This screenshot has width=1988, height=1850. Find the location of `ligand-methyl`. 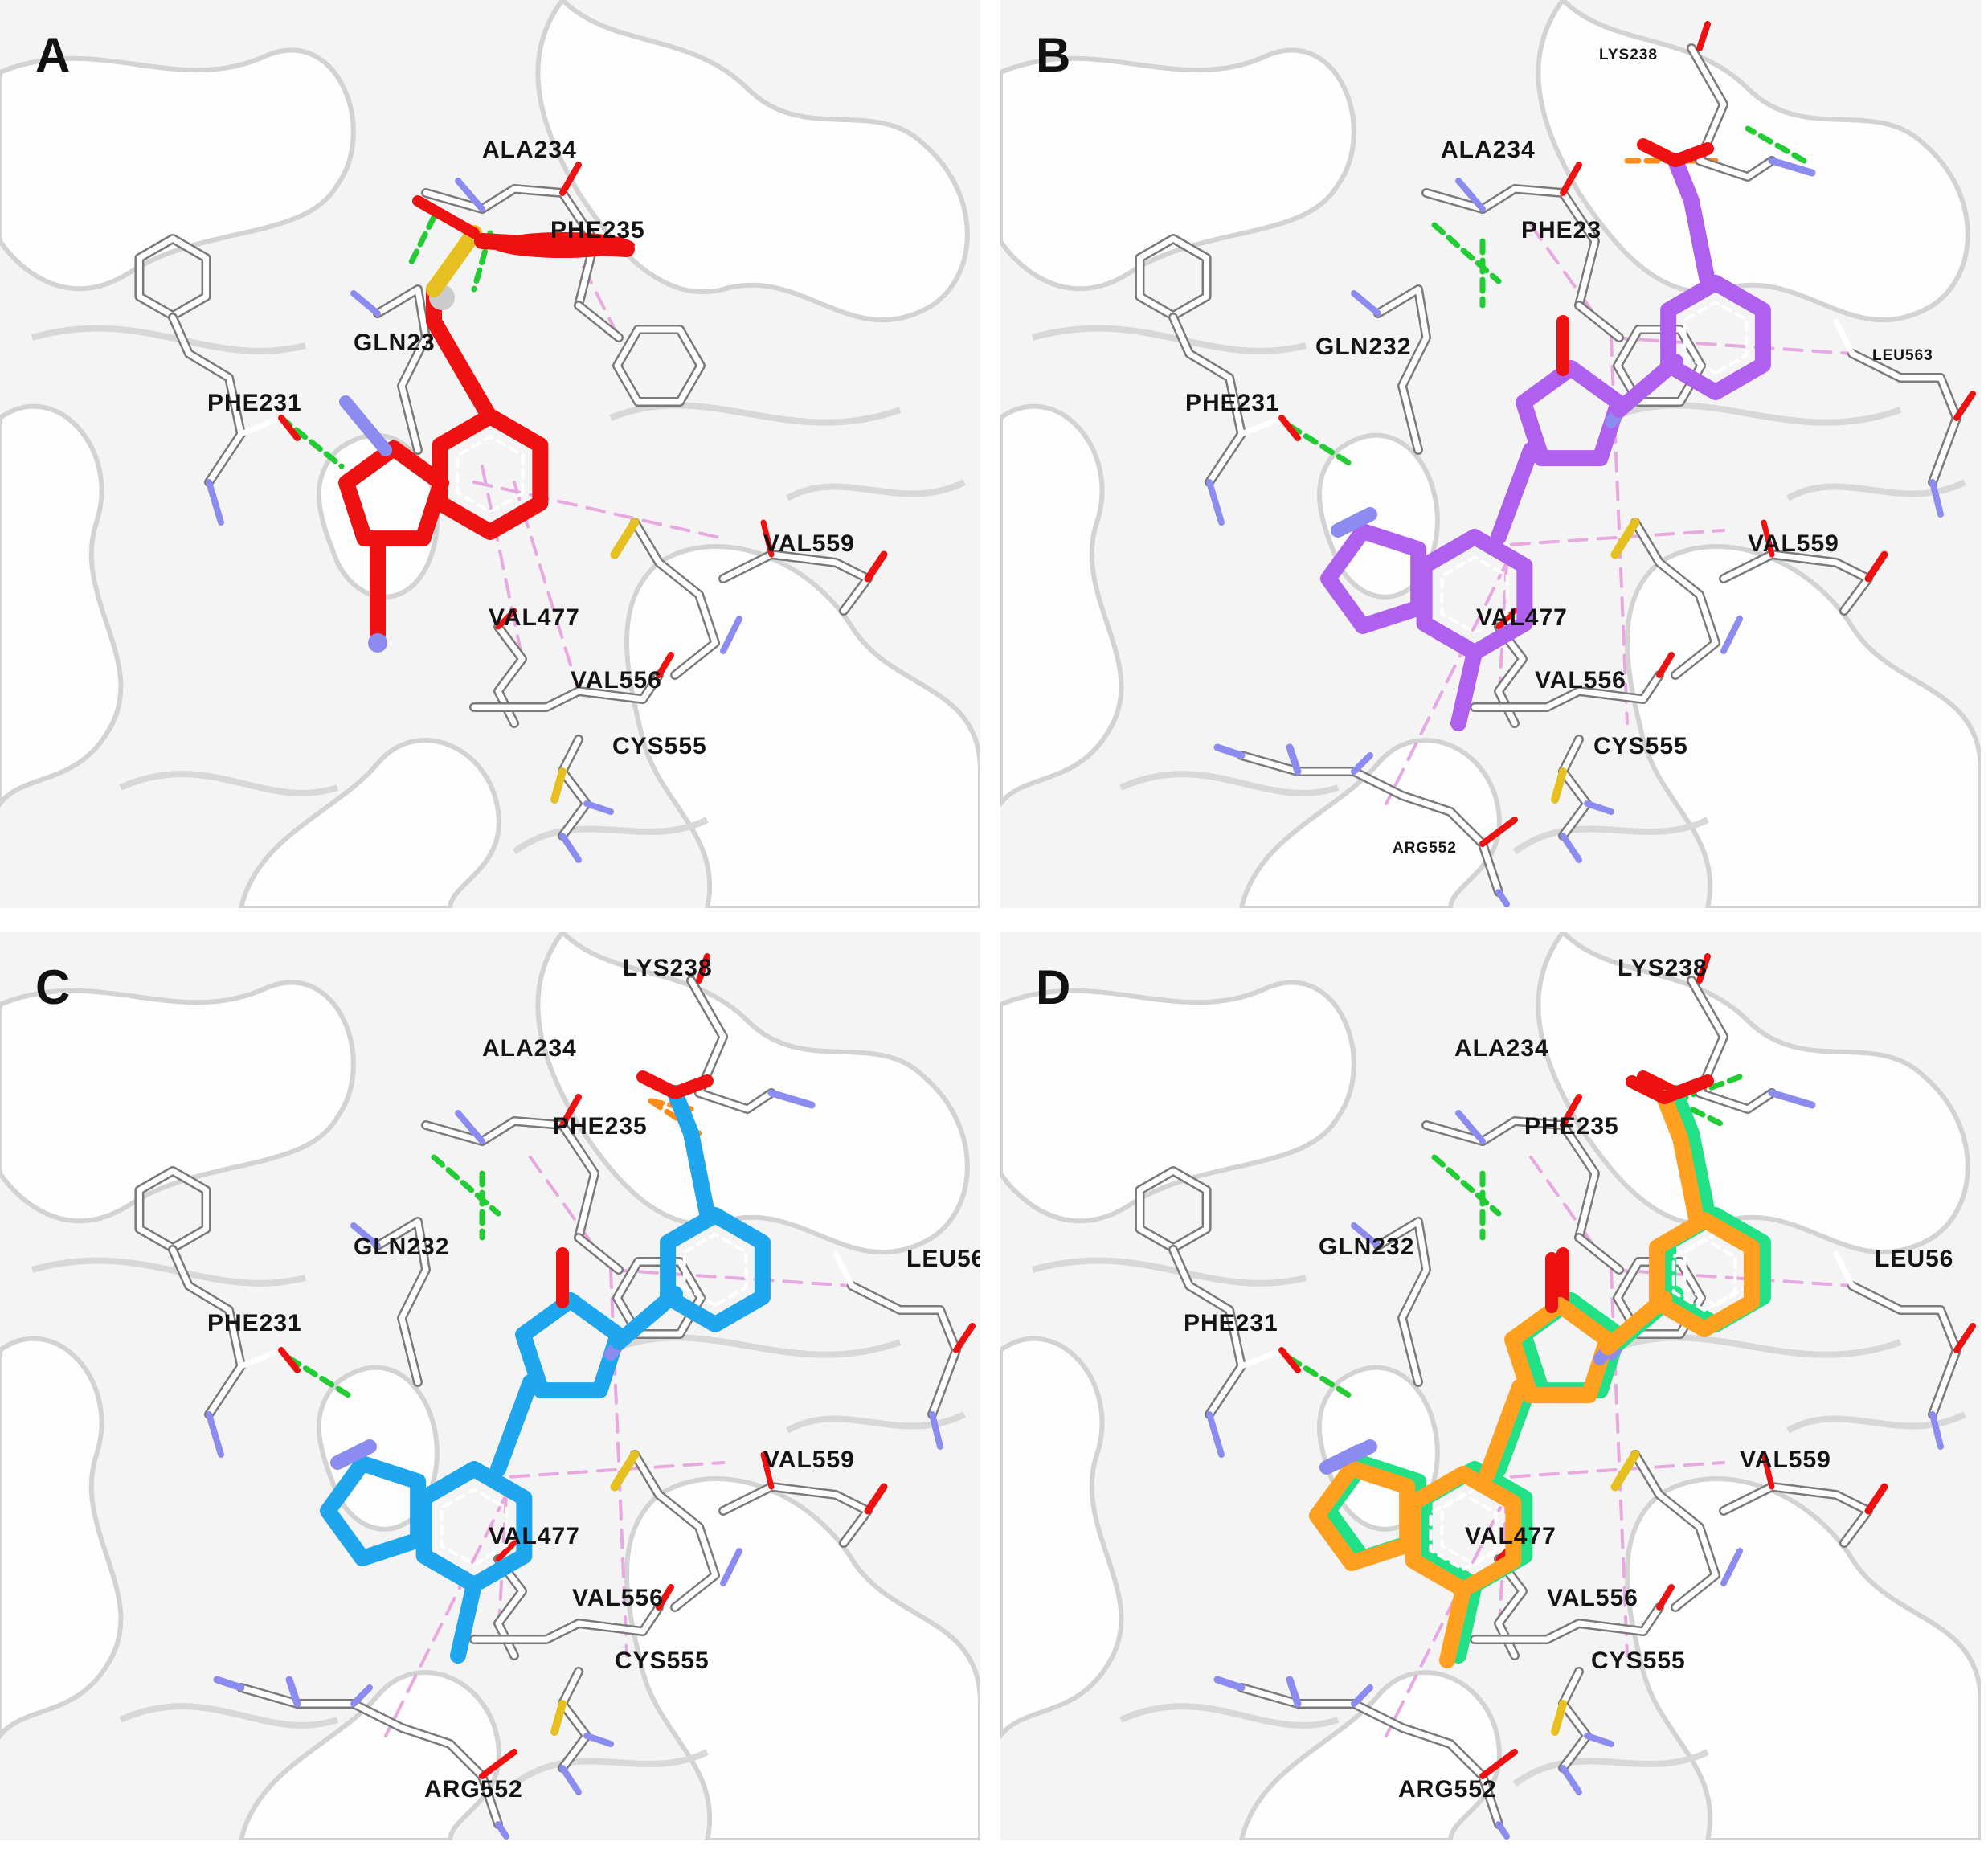

ligand-methyl is located at coordinates (466, 1620).